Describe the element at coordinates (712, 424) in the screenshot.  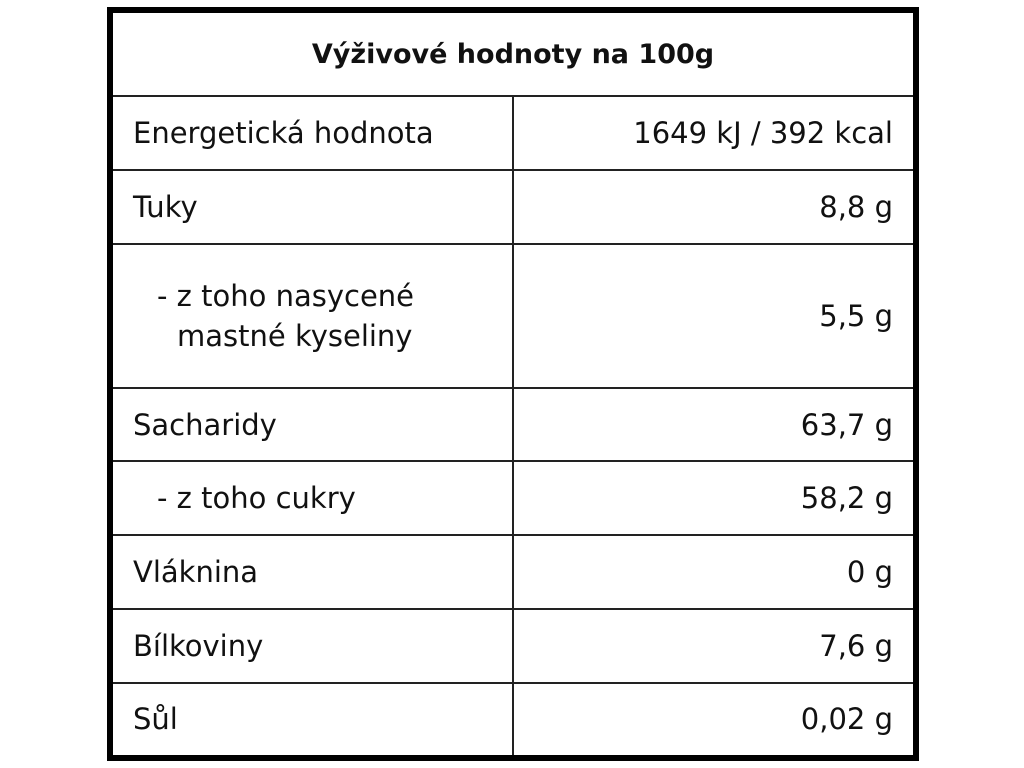
I see `row-value: 63,7 g` at that location.